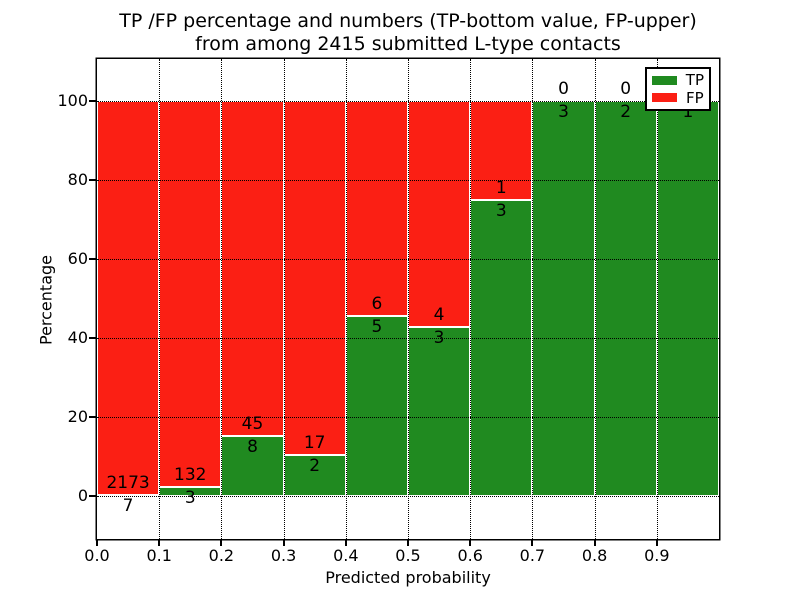 The width and height of the screenshot is (800, 600). What do you see at coordinates (252, 424) in the screenshot?
I see `fp-count-label: 45` at bounding box center [252, 424].